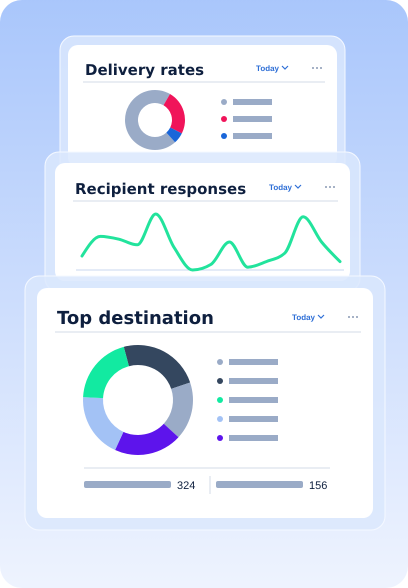 This screenshot has width=408, height=588. I want to click on chart-title: Delivery rates, so click(144, 70).